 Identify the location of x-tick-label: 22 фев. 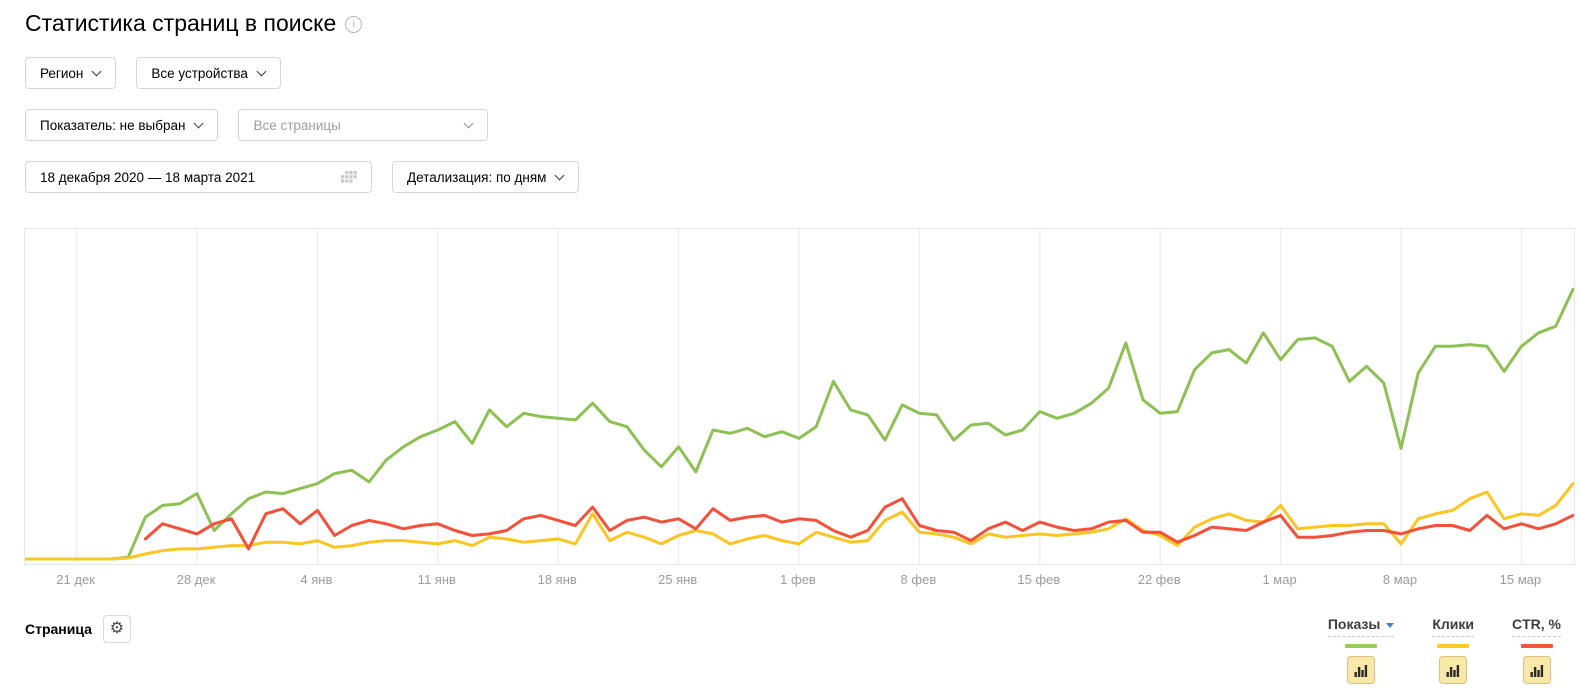
(1159, 579).